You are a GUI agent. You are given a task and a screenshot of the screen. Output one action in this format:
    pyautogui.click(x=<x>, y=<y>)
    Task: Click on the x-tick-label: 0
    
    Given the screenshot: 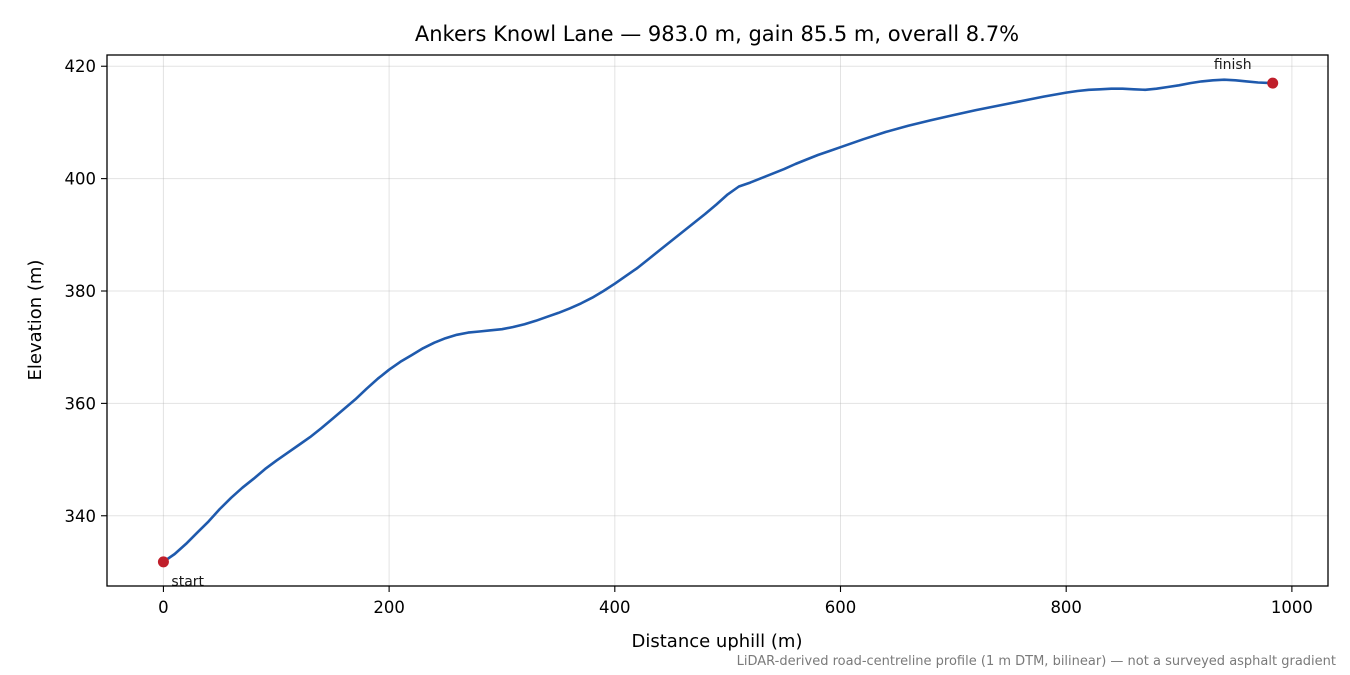 What is the action you would take?
    pyautogui.click(x=163, y=607)
    